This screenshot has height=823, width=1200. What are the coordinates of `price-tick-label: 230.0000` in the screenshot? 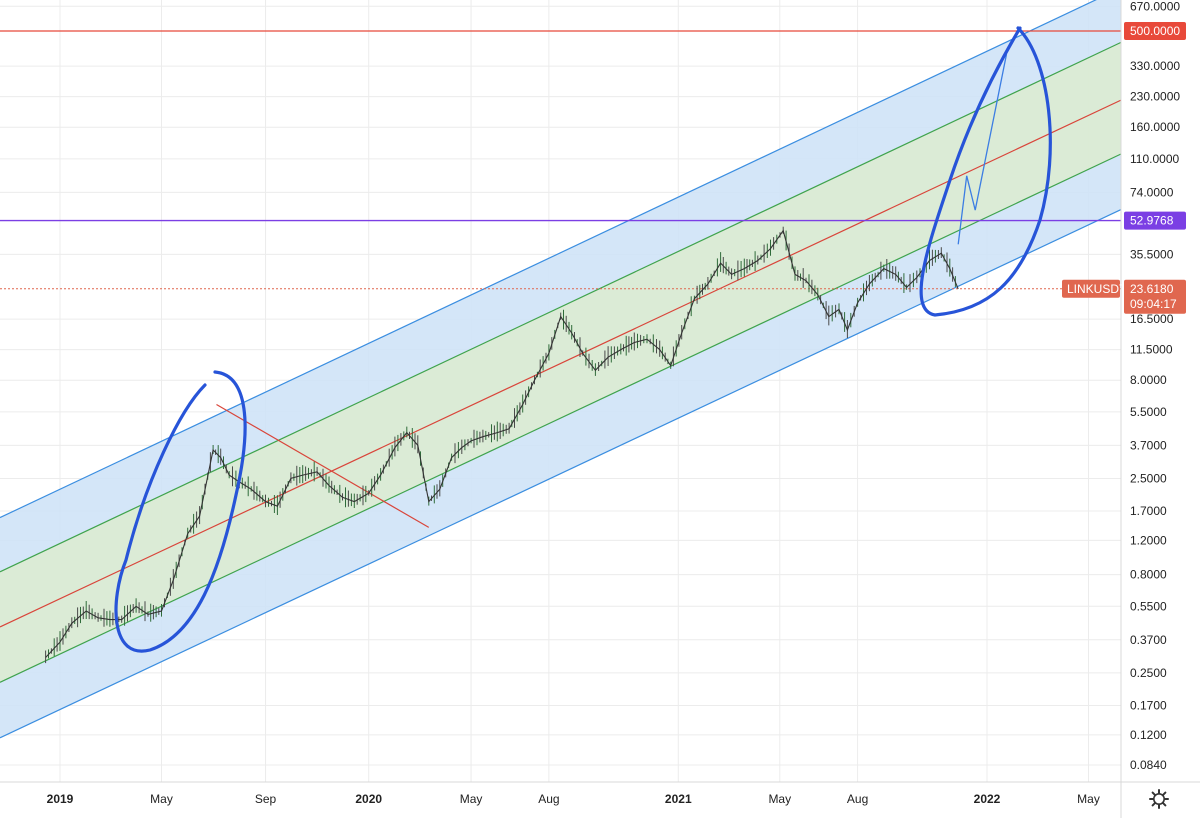 It's located at (1155, 97).